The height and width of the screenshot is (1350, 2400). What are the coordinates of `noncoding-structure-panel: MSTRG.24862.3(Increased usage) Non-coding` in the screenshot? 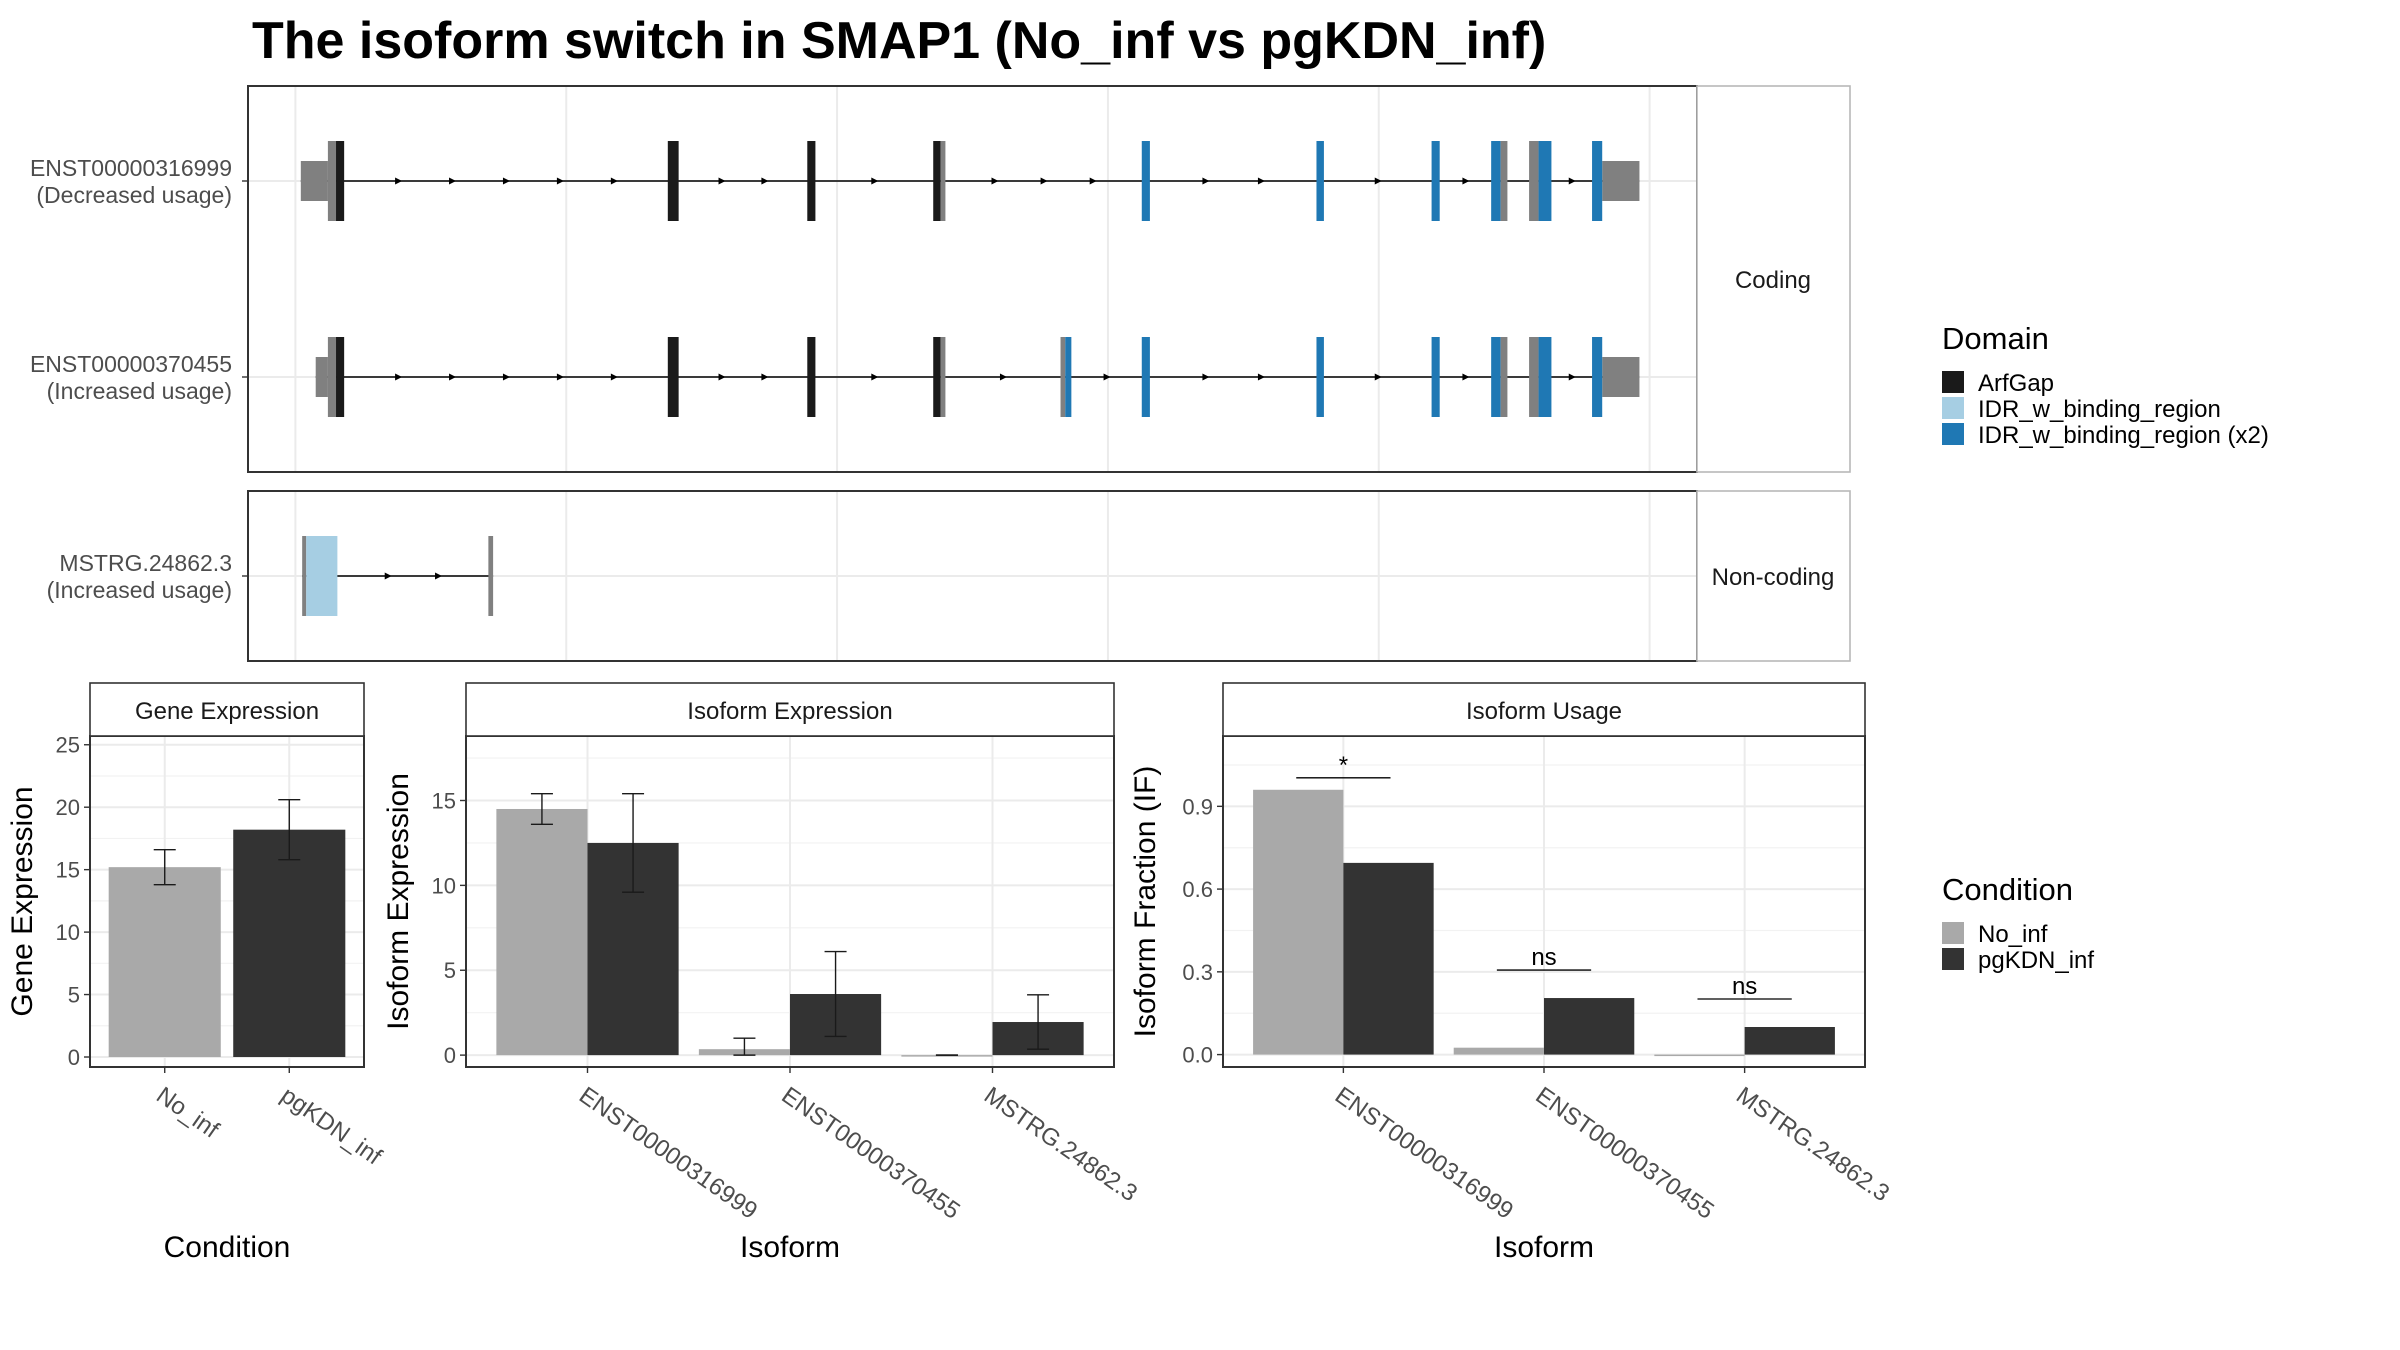 It's located at (949, 576).